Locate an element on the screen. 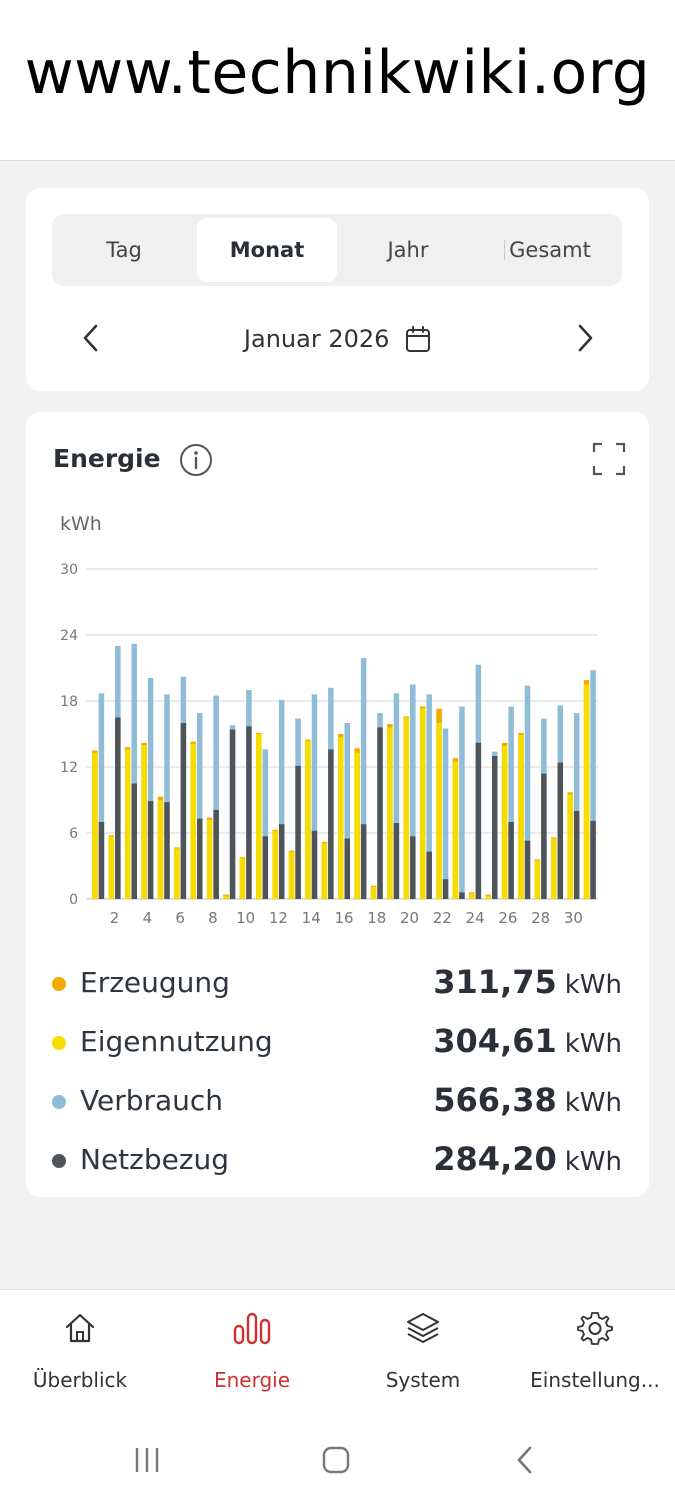 This screenshot has width=675, height=1500. chevron-left-icon is located at coordinates (92, 338).